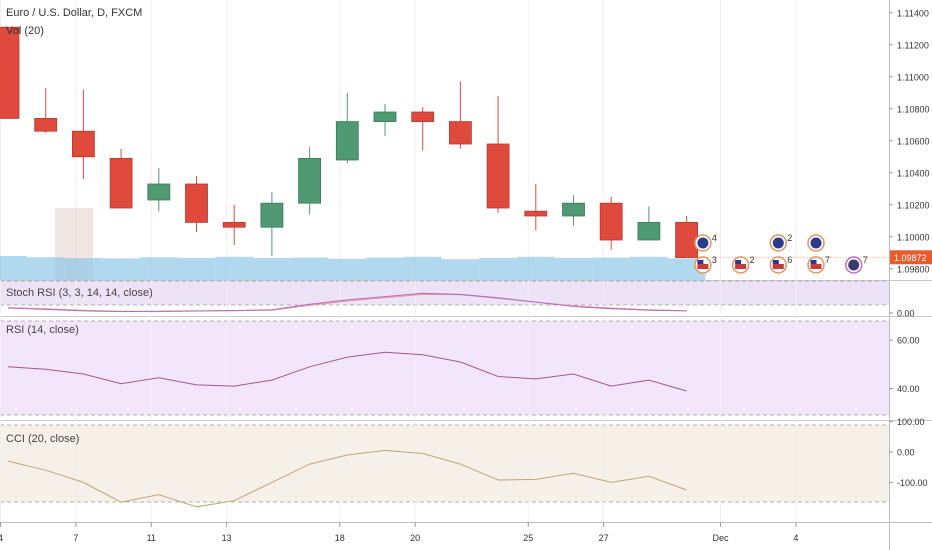 The width and height of the screenshot is (932, 550). I want to click on price-tick-label: 1.10600, so click(913, 141).